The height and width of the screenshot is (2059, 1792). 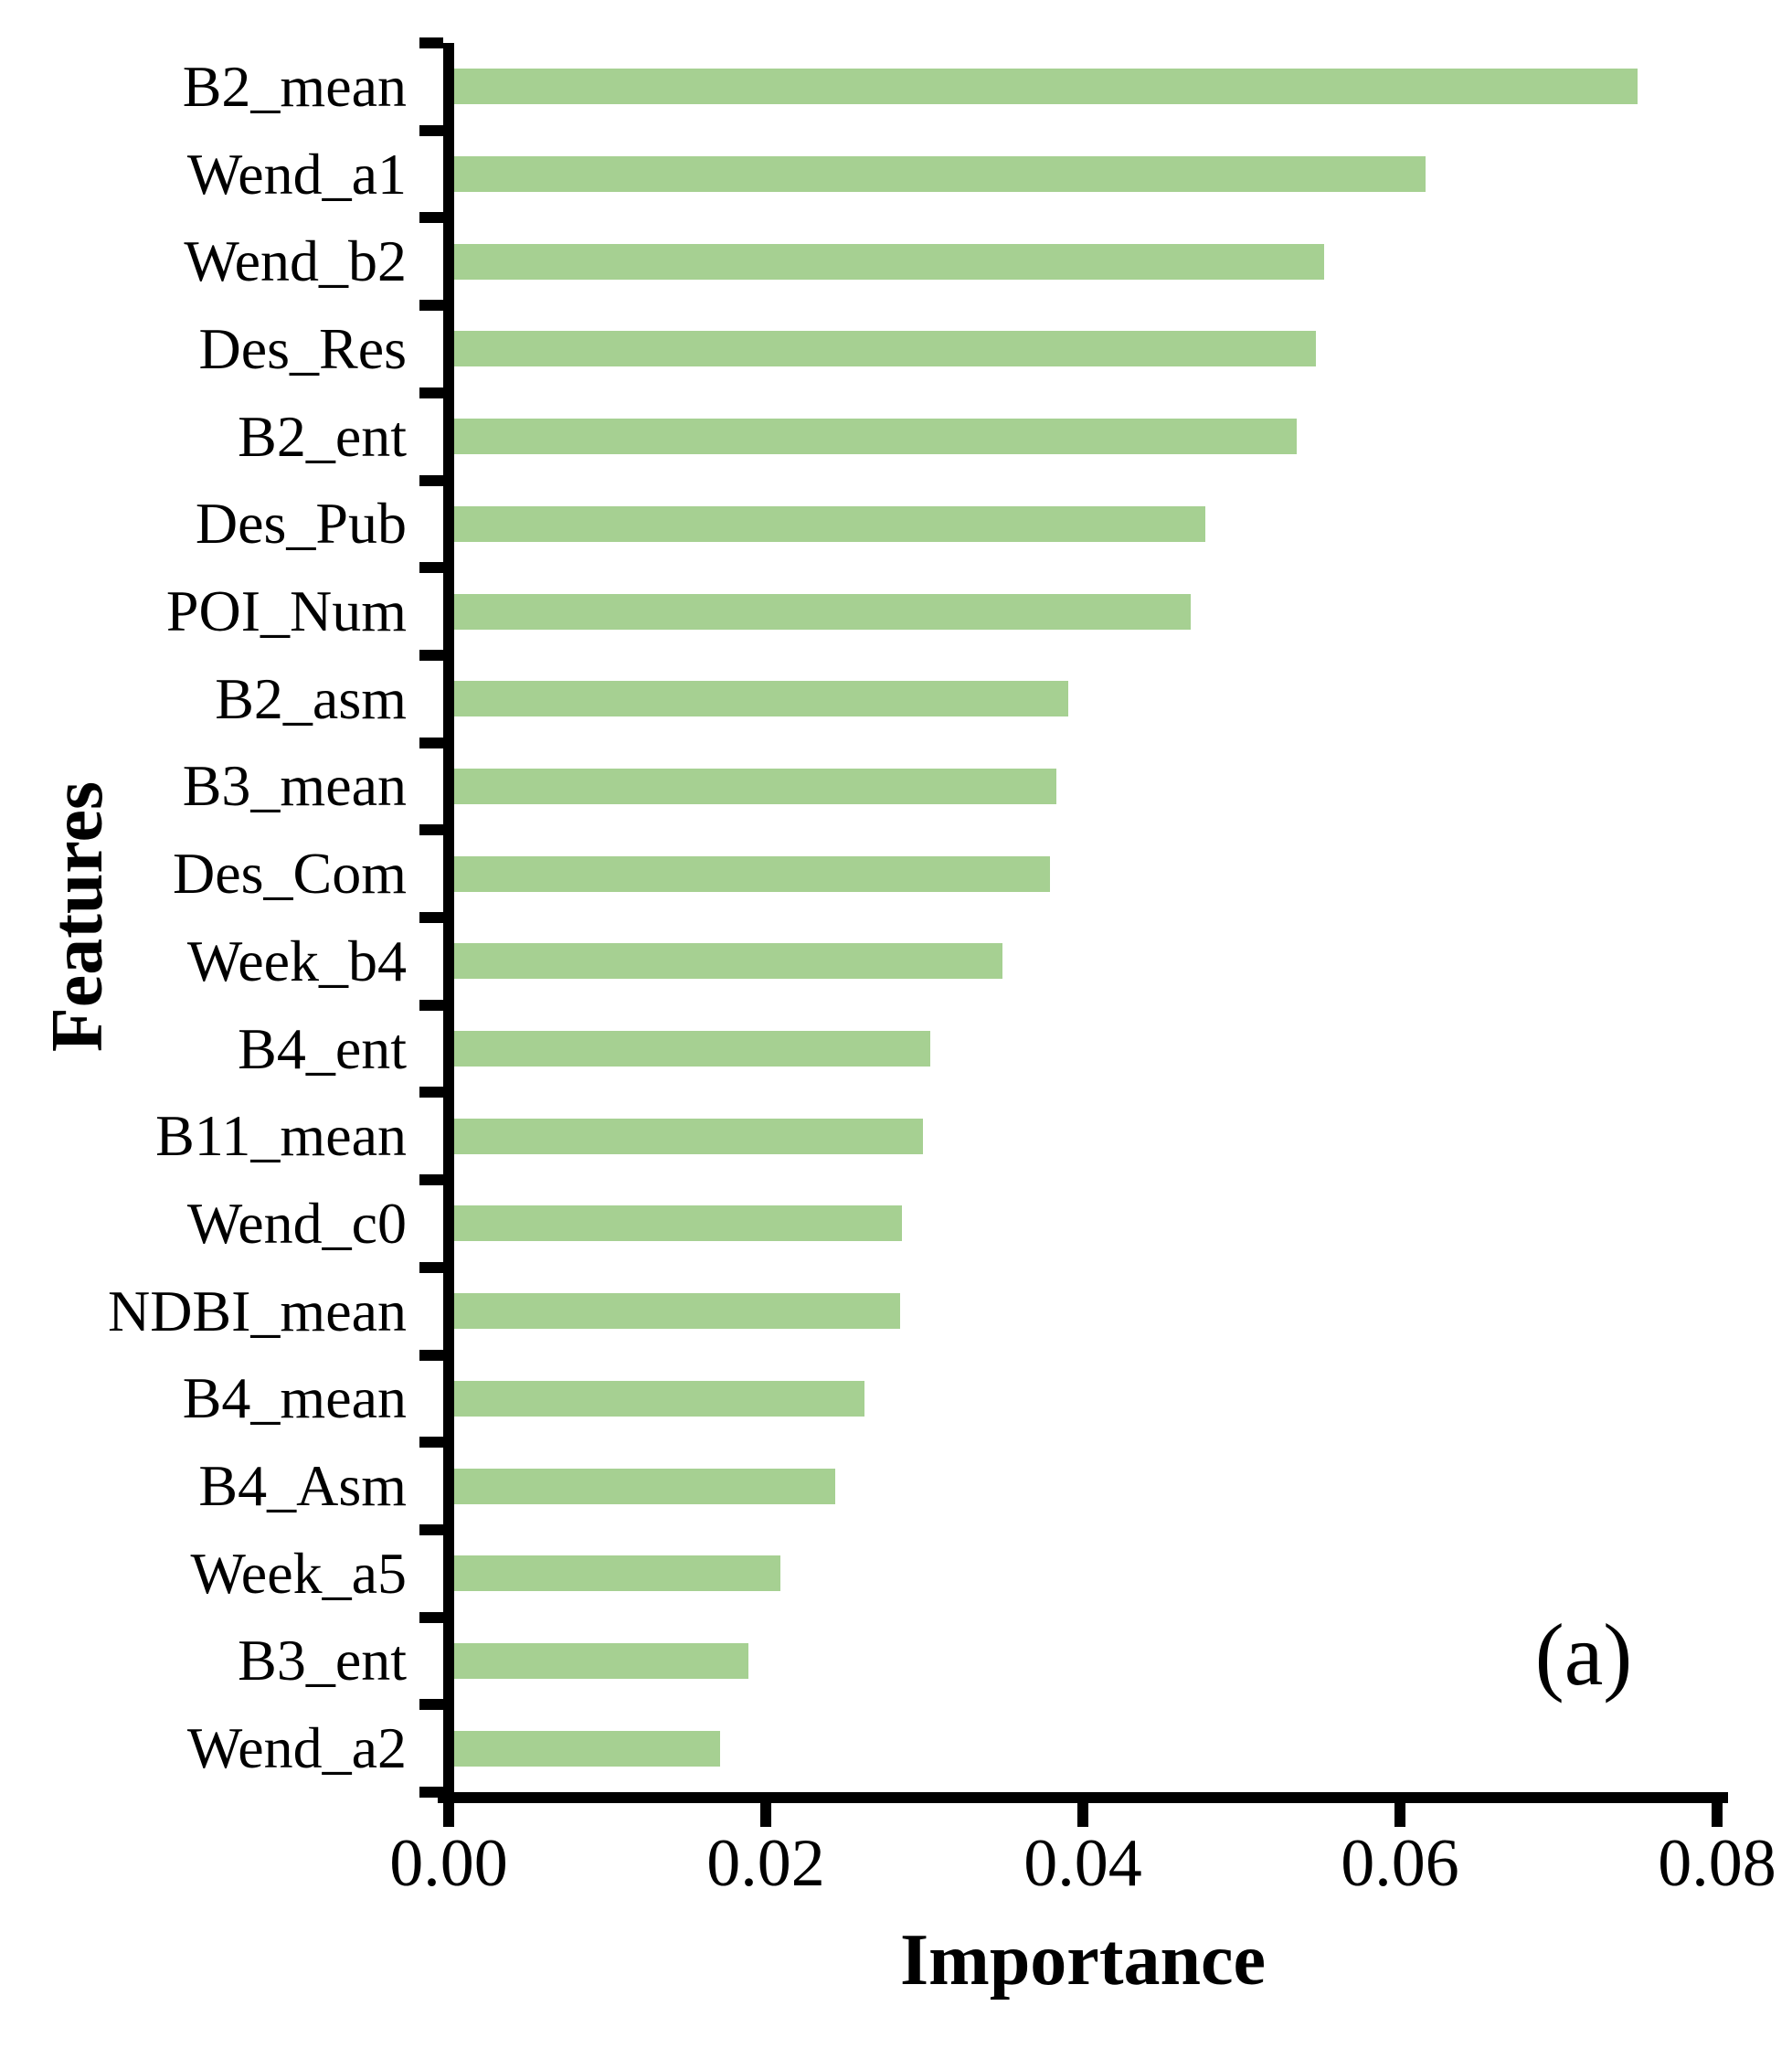 What do you see at coordinates (1083, 1960) in the screenshot?
I see `x-axis-title: Importance` at bounding box center [1083, 1960].